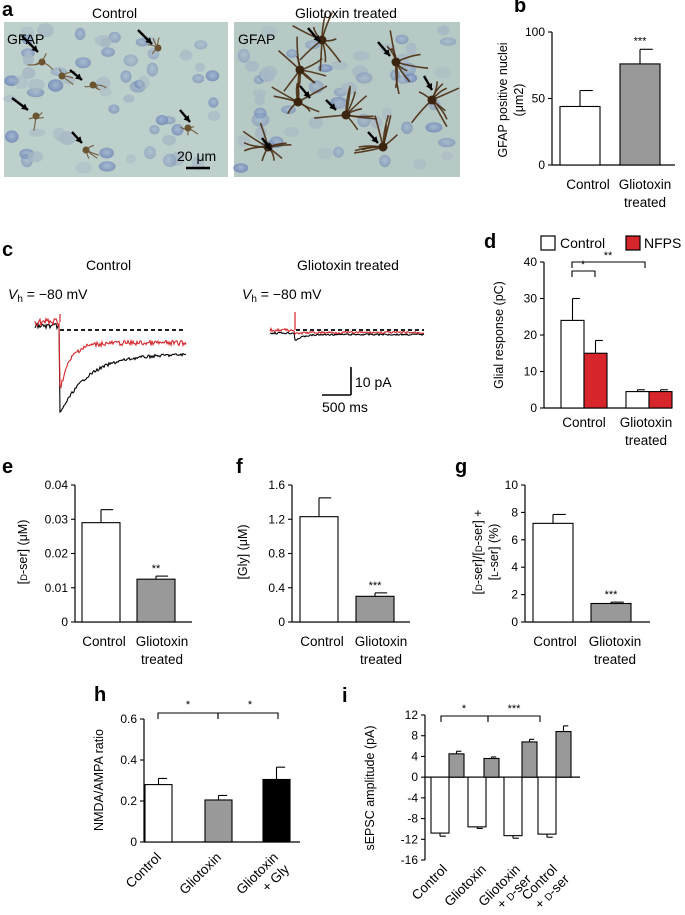 The height and width of the screenshot is (915, 685). Describe the element at coordinates (520, 8) in the screenshot. I see `panel-b-letter: b` at that location.